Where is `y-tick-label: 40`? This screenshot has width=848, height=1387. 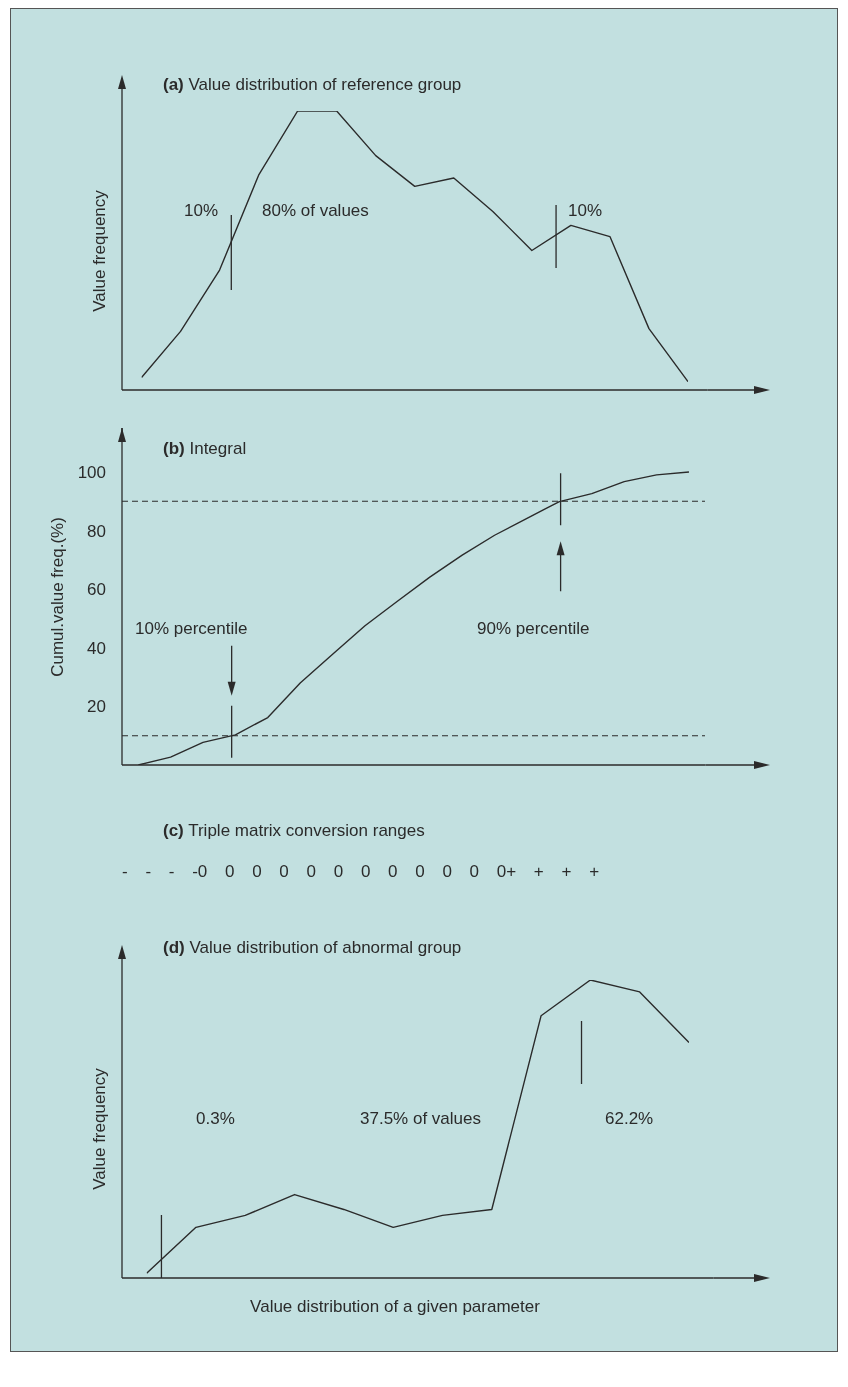
y-tick-label: 40 is located at coordinates (96, 648).